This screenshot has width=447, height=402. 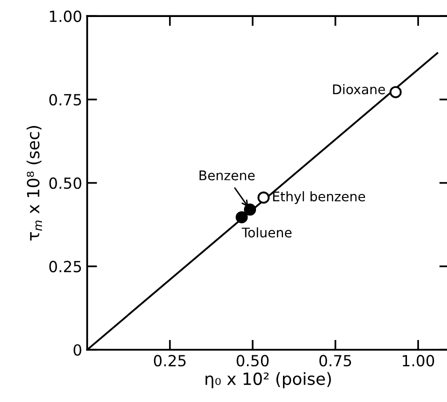 I want to click on y-tick-label: 0.50, so click(x=65, y=183).